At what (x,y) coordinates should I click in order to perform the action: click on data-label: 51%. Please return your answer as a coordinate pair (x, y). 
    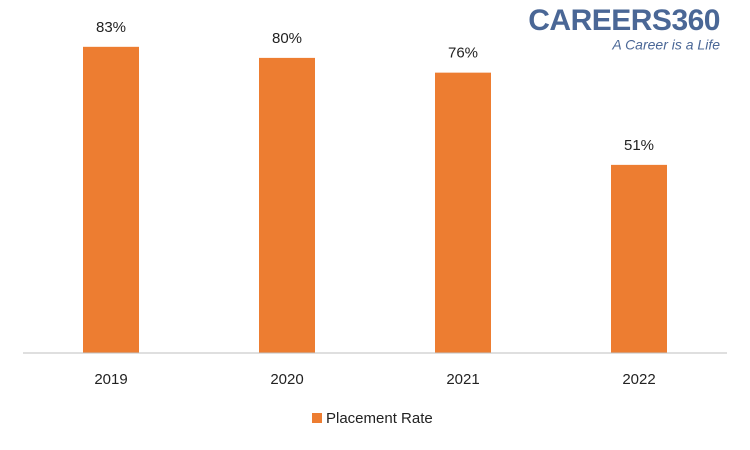
    Looking at the image, I should click on (639, 145).